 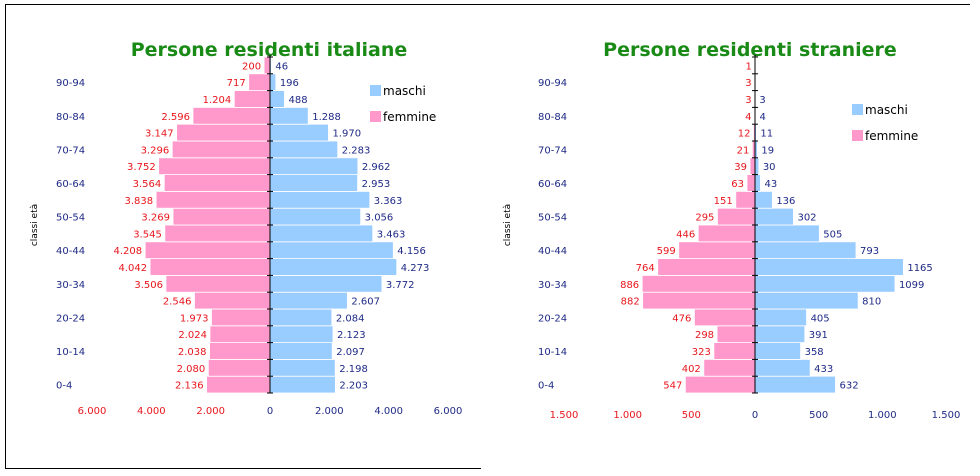 What do you see at coordinates (552, 218) in the screenshot?
I see `y-tick-label: 50-54` at bounding box center [552, 218].